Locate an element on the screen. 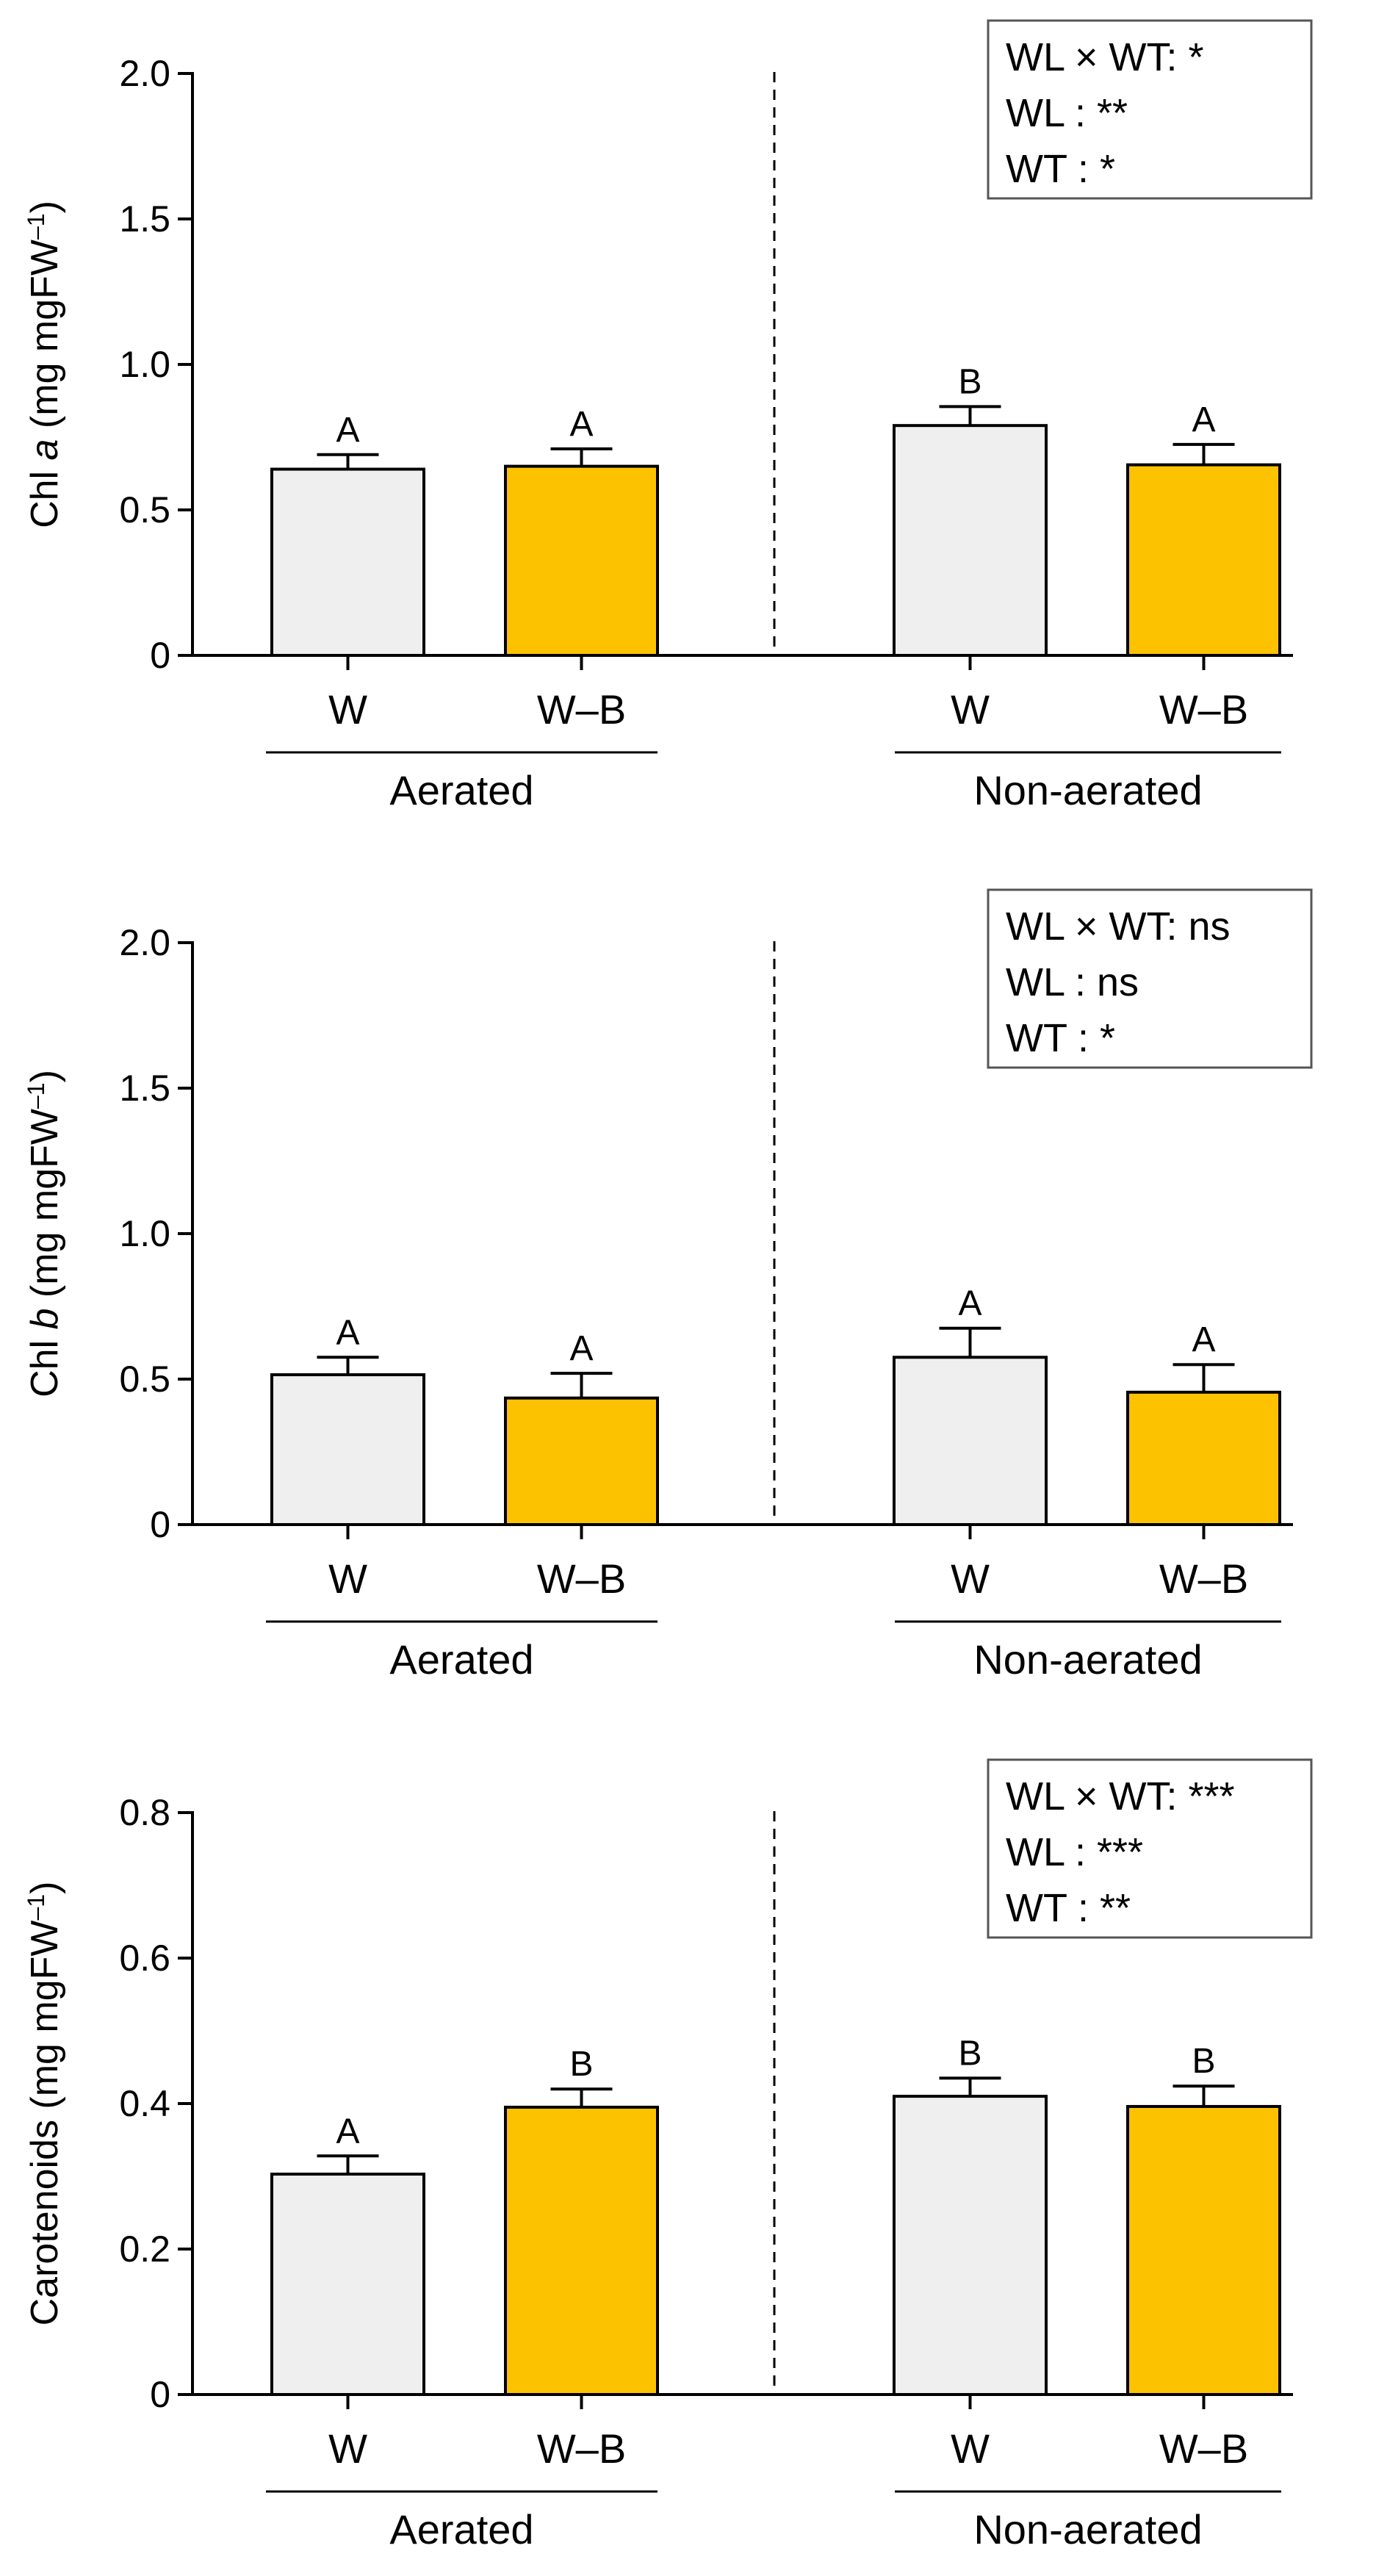 Image resolution: width=1376 pixels, height=2576 pixels. stats-line: WL × WT: *** is located at coordinates (1120, 1796).